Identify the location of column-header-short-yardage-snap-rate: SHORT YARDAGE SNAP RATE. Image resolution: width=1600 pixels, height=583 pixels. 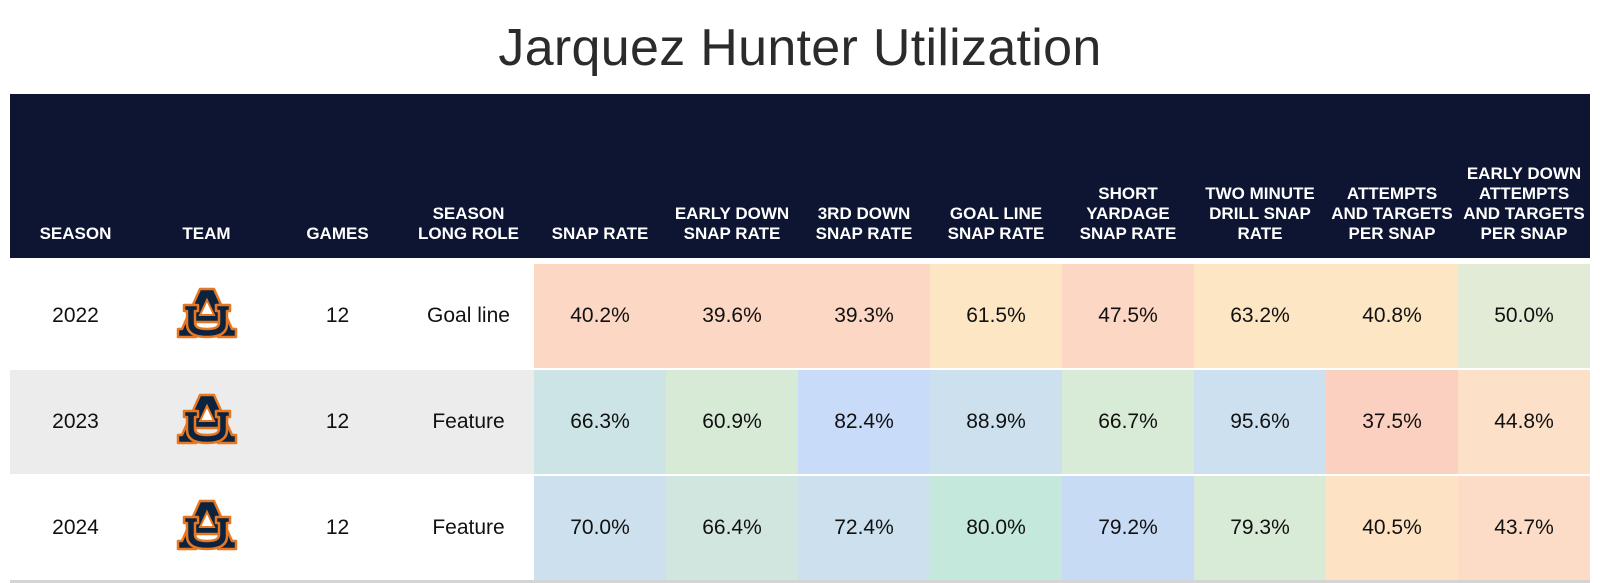
(1128, 176).